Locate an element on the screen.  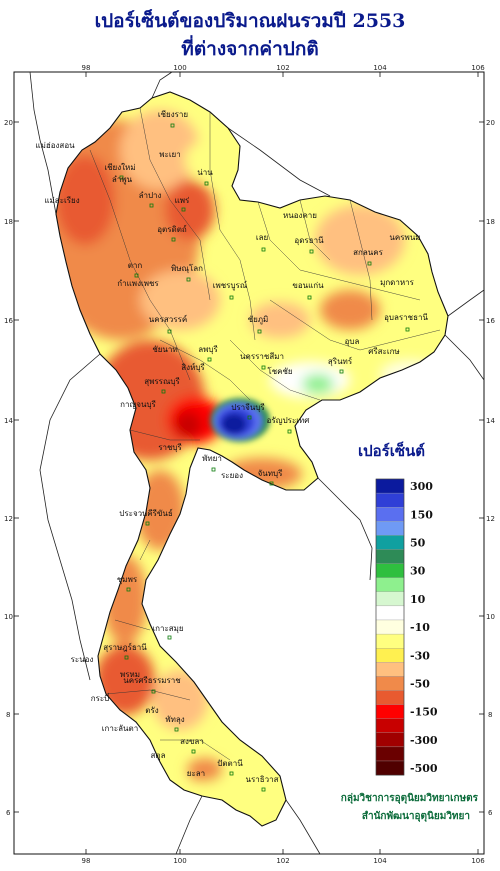
lat-label: 20 is located at coordinates (8, 123).